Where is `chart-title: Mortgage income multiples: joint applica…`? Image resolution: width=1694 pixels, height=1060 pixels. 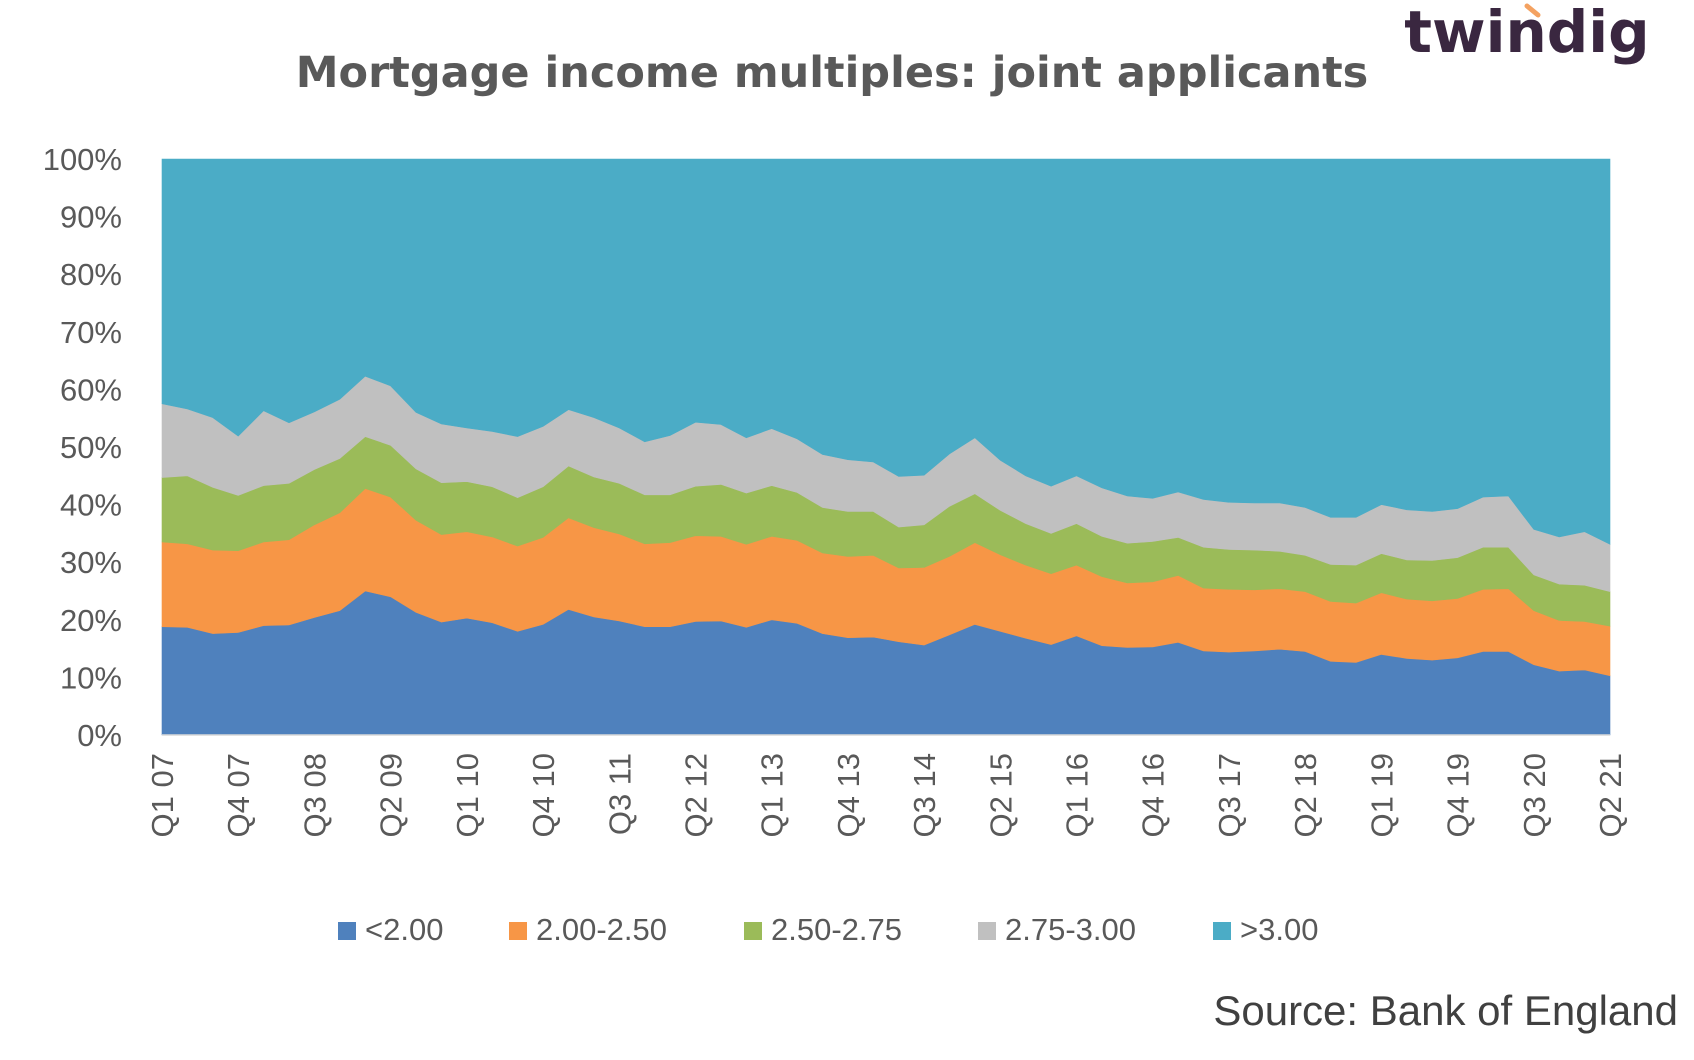 chart-title: Mortgage income multiples: joint applica… is located at coordinates (832, 73).